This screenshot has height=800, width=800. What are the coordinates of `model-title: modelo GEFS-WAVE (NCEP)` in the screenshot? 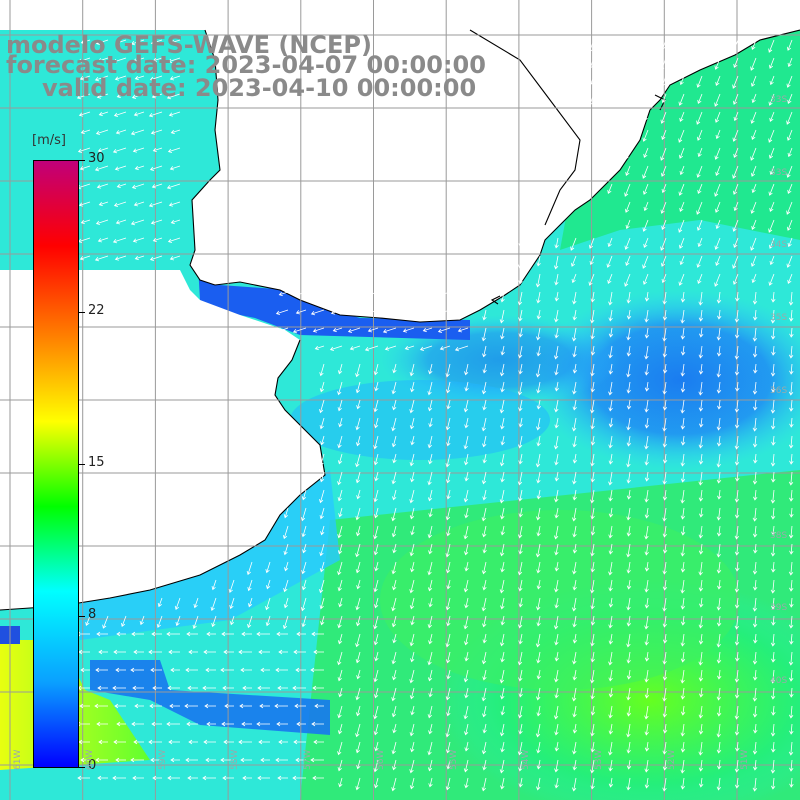 It's located at (189, 45).